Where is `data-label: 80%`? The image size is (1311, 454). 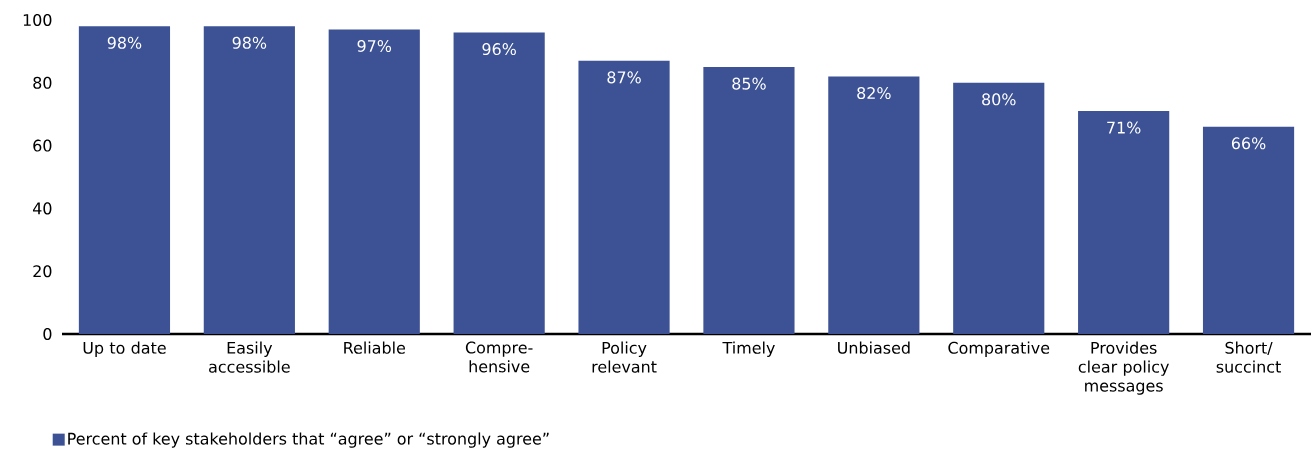 data-label: 80% is located at coordinates (999, 99).